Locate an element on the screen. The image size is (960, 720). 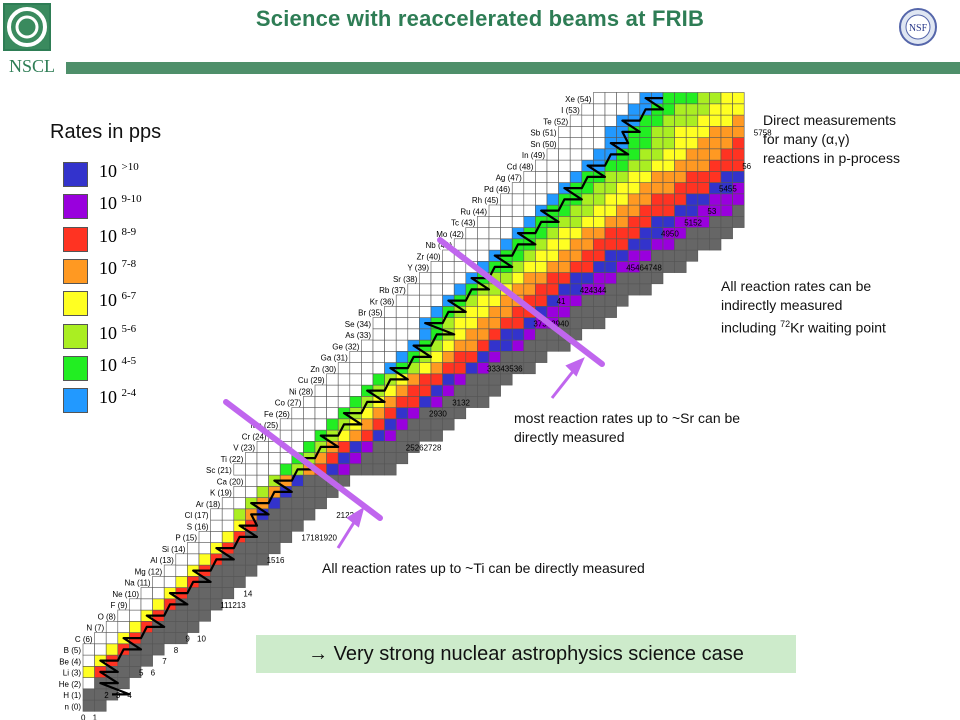
legend-label: 10 9-10 is located at coordinates (120, 203).